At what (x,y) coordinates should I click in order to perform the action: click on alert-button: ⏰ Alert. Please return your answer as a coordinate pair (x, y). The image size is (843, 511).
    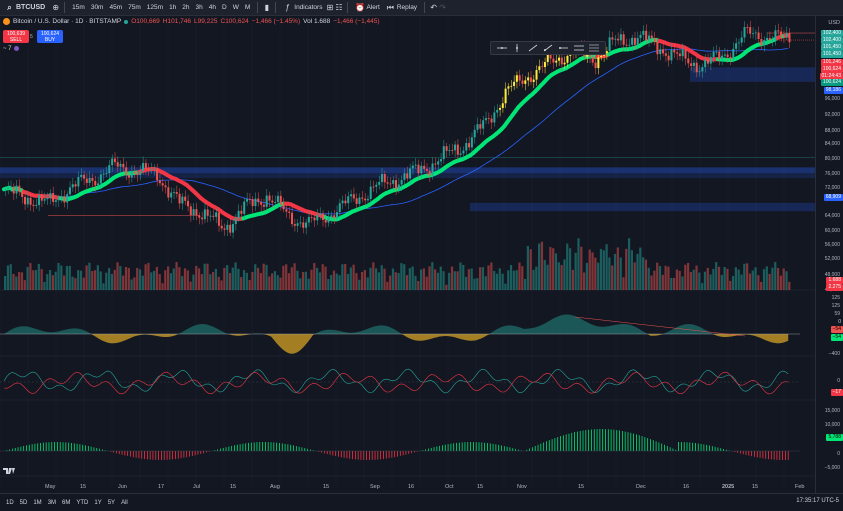
    Looking at the image, I should click on (367, 7).